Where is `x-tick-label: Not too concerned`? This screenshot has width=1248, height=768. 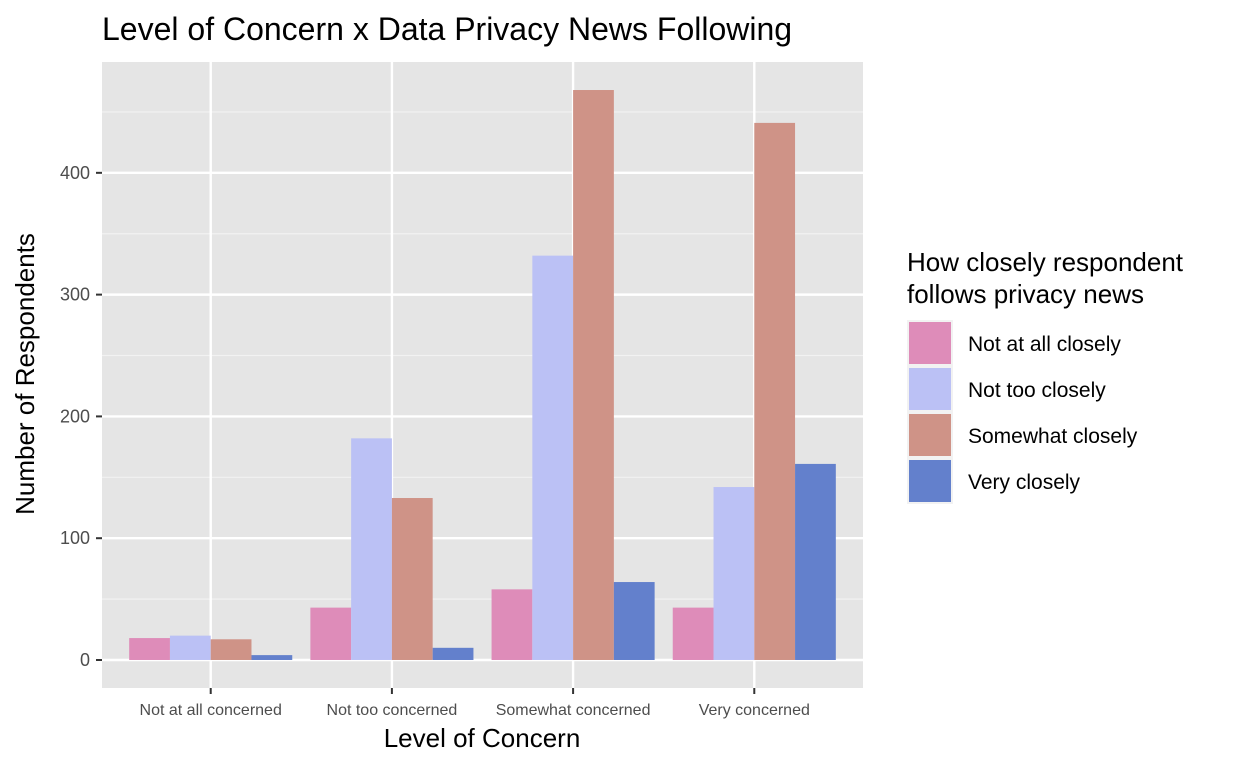
x-tick-label: Not too concerned is located at coordinates (392, 710).